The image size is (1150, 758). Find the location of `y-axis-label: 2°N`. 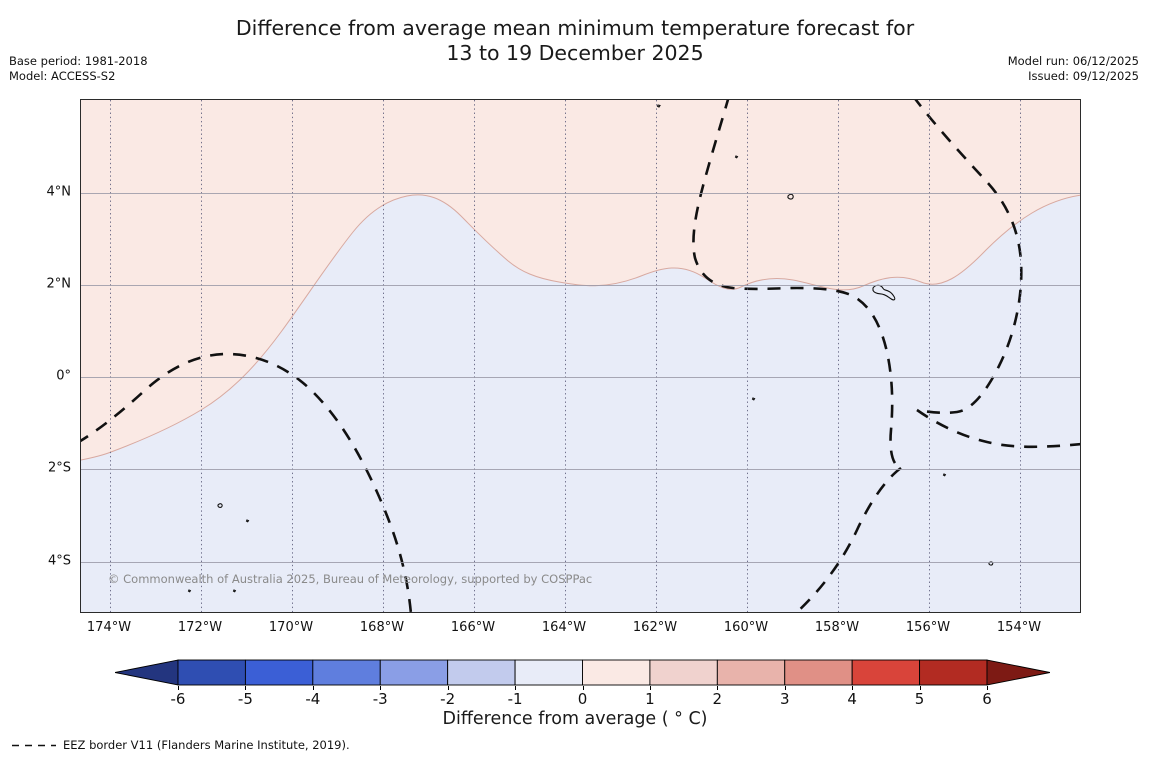

y-axis-label: 2°N is located at coordinates (59, 284).